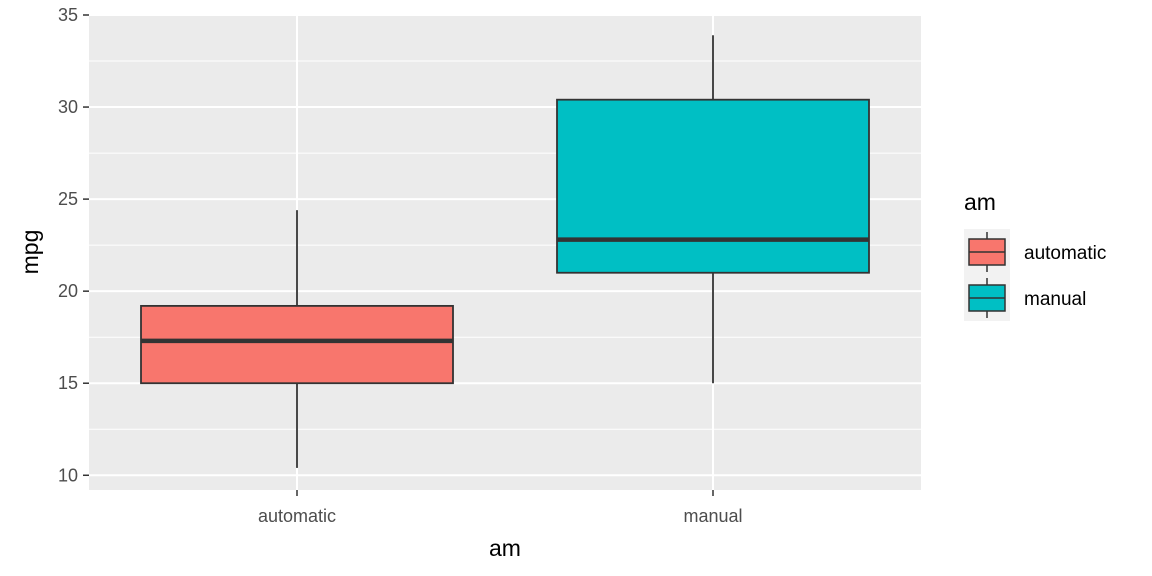 This screenshot has height=576, width=1152. Describe the element at coordinates (68, 383) in the screenshot. I see `y-tick-label: 15` at that location.